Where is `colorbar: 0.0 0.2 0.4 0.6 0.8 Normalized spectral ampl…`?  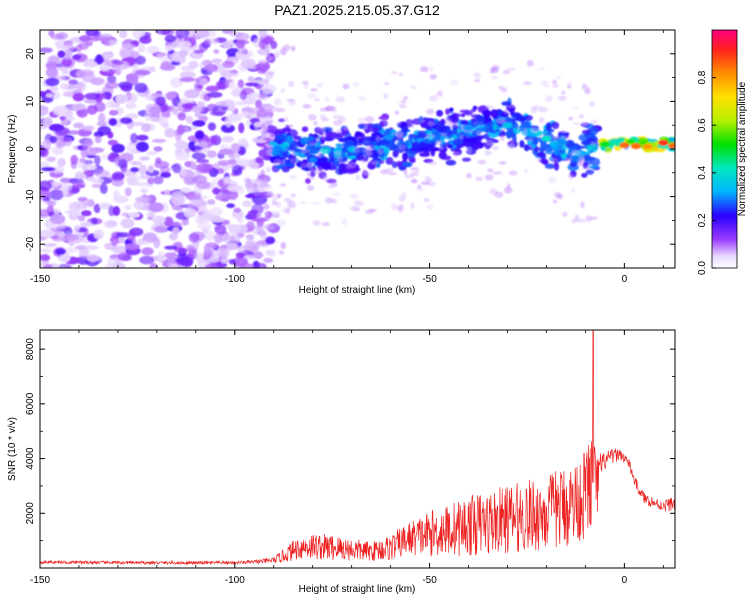 colorbar: 0.0 0.2 0.4 0.6 0.8 Normalized spectral ampl… is located at coordinates (722, 152).